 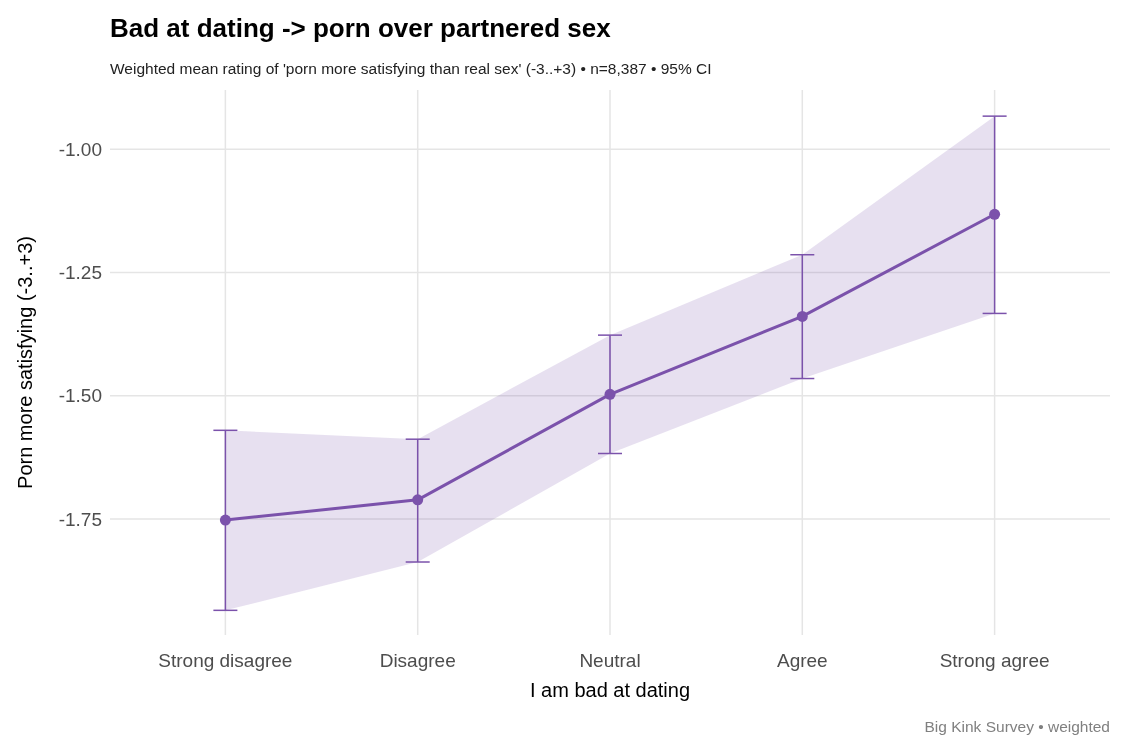 What do you see at coordinates (1017, 726) in the screenshot?
I see `text: Big Kink Survey • weighted` at bounding box center [1017, 726].